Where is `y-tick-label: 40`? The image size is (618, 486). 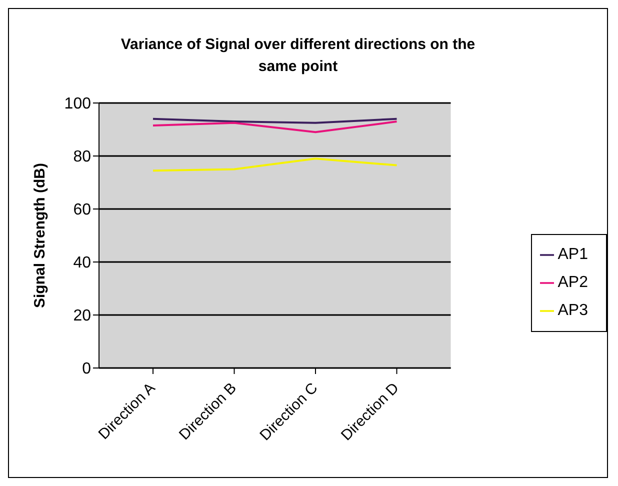
y-tick-label: 40 is located at coordinates (82, 263).